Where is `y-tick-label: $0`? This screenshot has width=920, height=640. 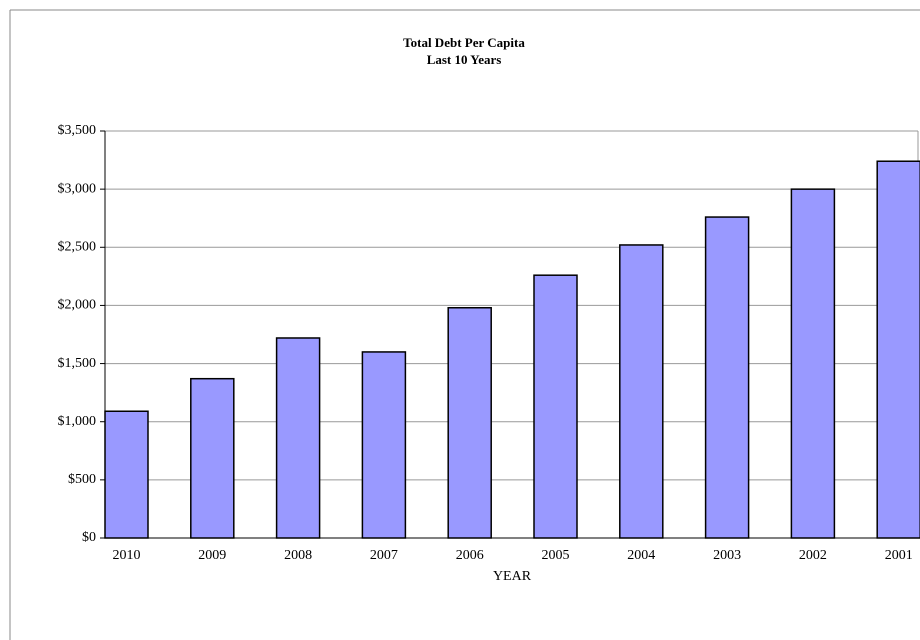
y-tick-label: $0 is located at coordinates (89, 537).